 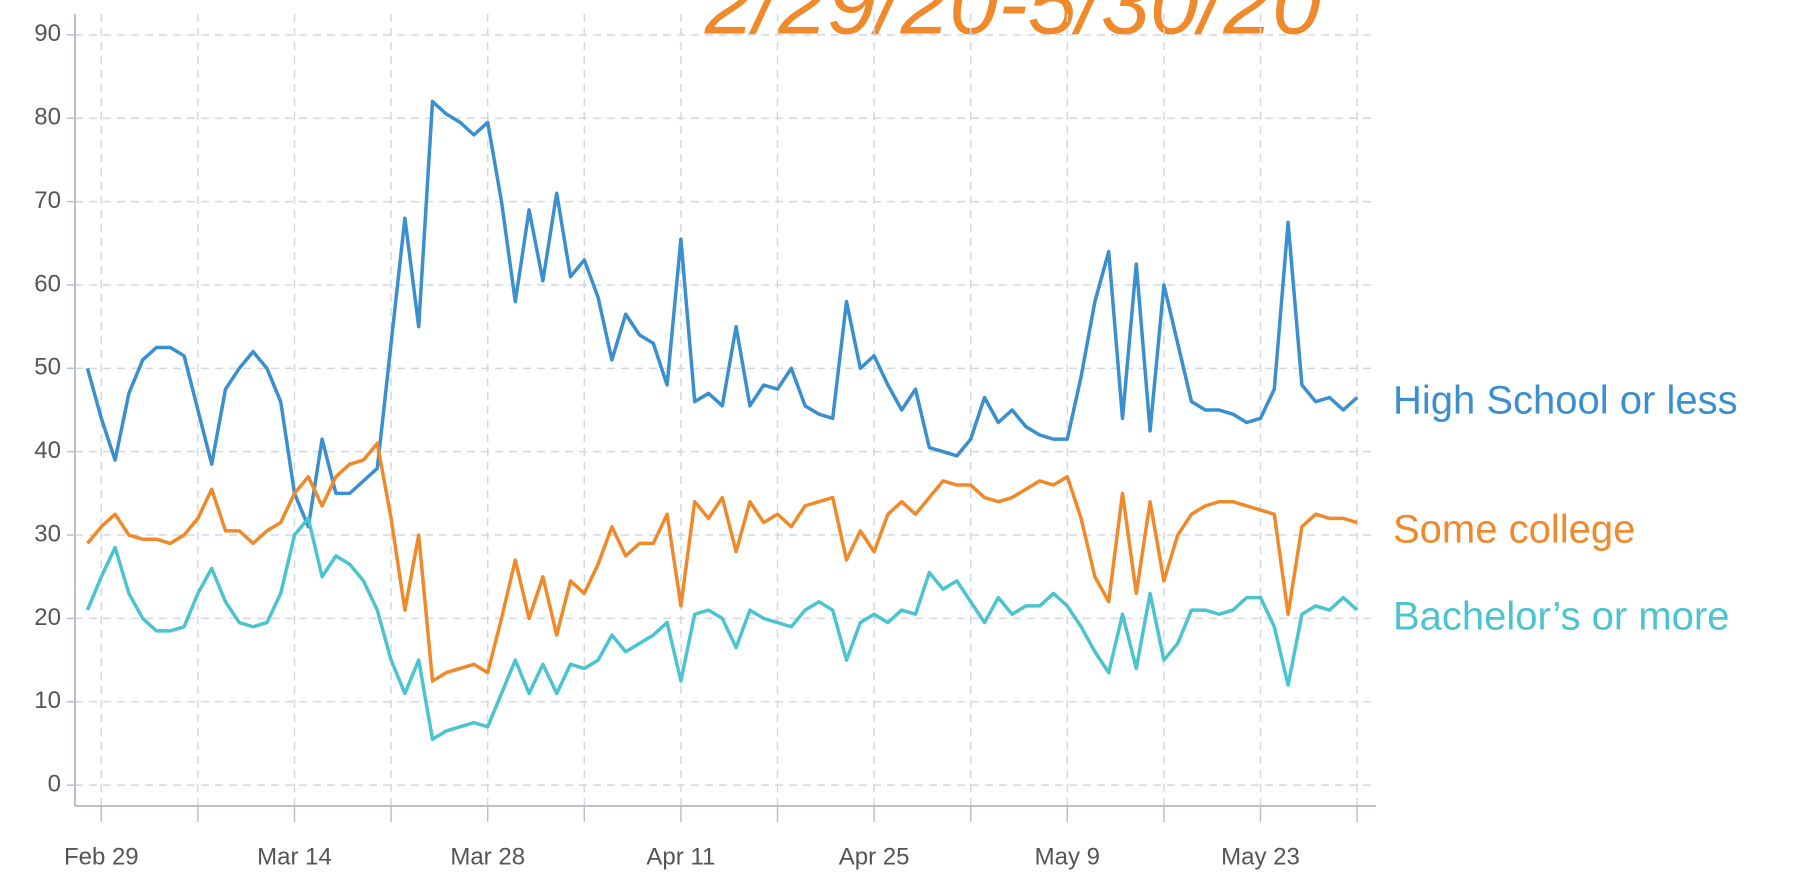 What do you see at coordinates (54, 784) in the screenshot?
I see `y-tick-label: 0` at bounding box center [54, 784].